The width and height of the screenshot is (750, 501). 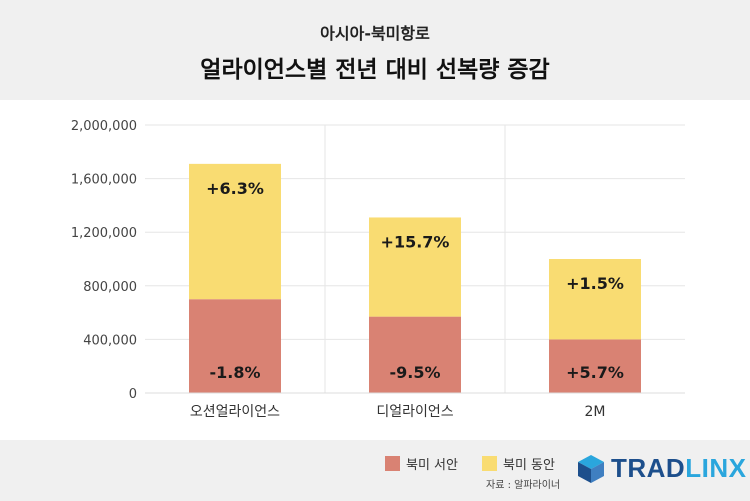 What do you see at coordinates (415, 241) in the screenshot?
I see `bar-data-label: +15.7%` at bounding box center [415, 241].